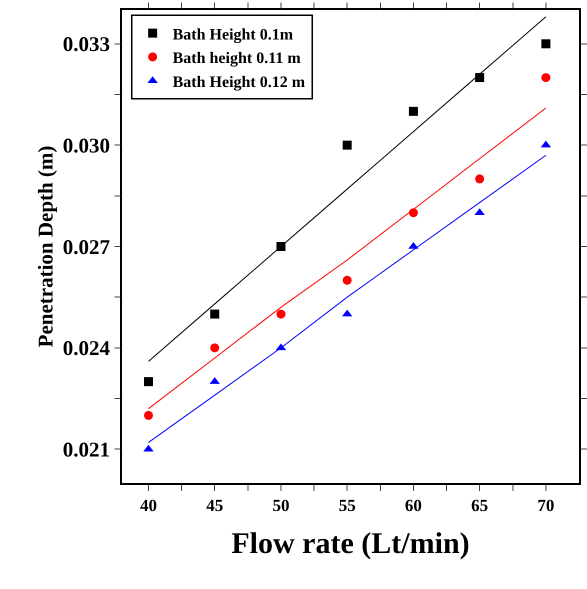  What do you see at coordinates (347, 506) in the screenshot?
I see `x-tick-label: 55` at bounding box center [347, 506].